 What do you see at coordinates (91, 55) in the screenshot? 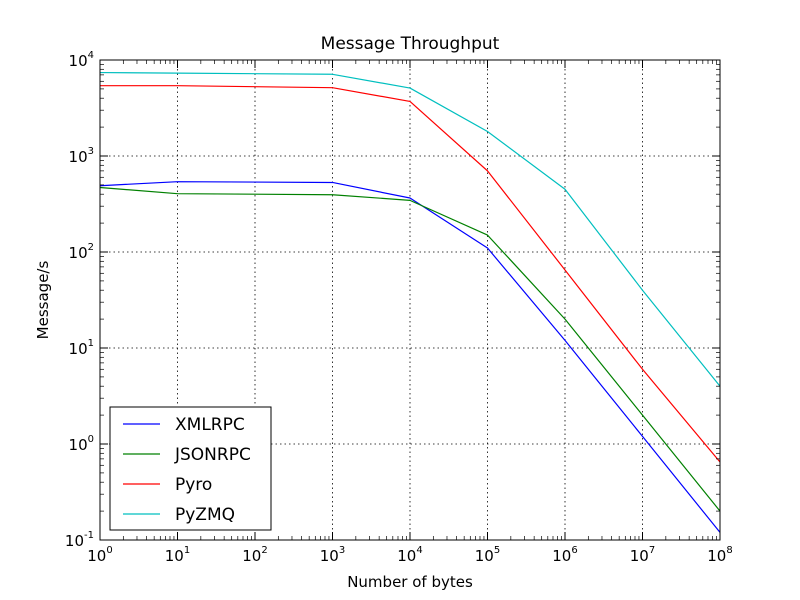
I see `y-tick-exponent: 4` at bounding box center [91, 55].